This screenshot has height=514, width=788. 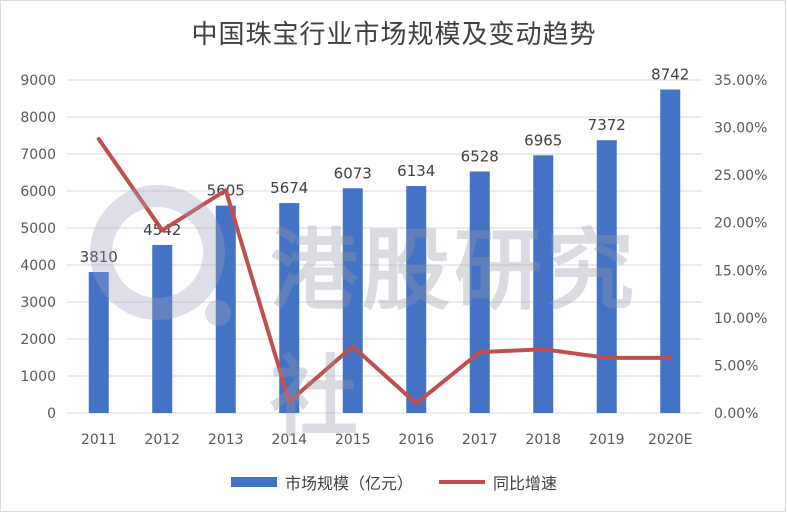 I want to click on y-right-tick-label: 25.00%, so click(x=740, y=176).